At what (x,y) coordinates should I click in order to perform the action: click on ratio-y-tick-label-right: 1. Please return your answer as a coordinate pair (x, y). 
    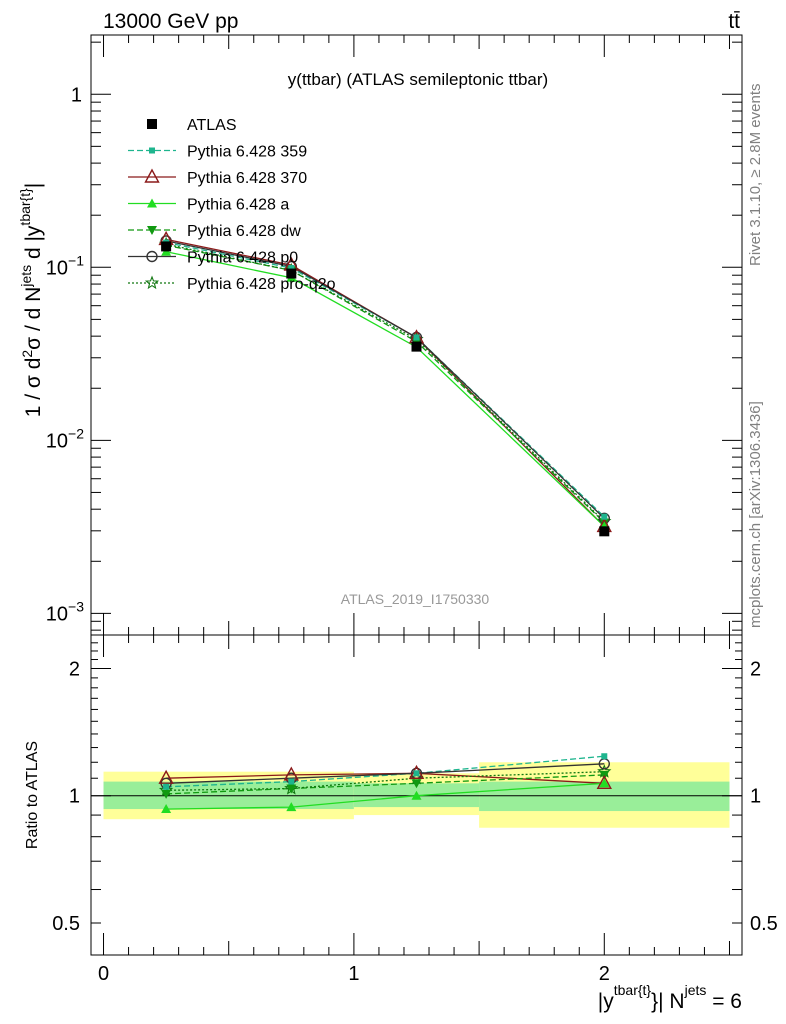
    Looking at the image, I should click on (755, 797).